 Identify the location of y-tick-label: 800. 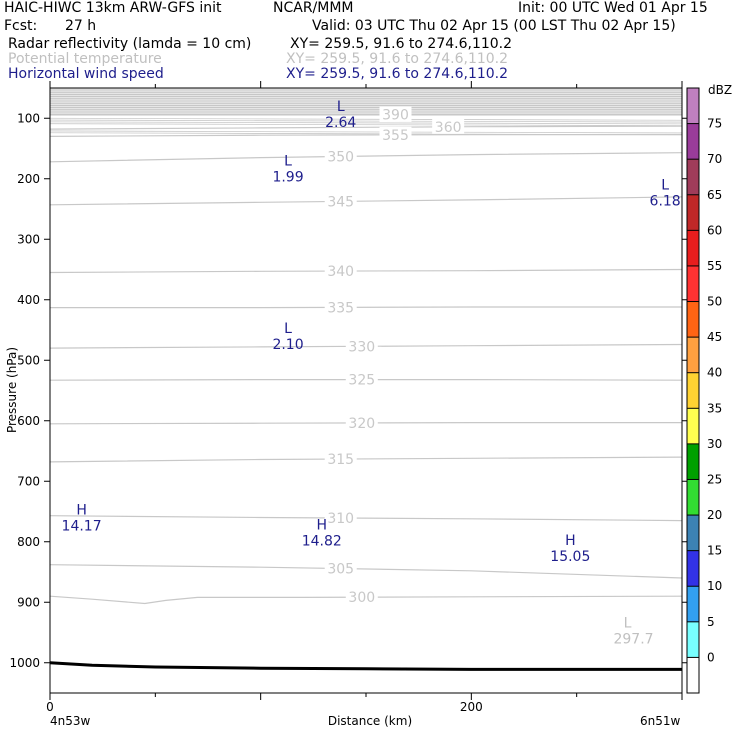
(28, 542).